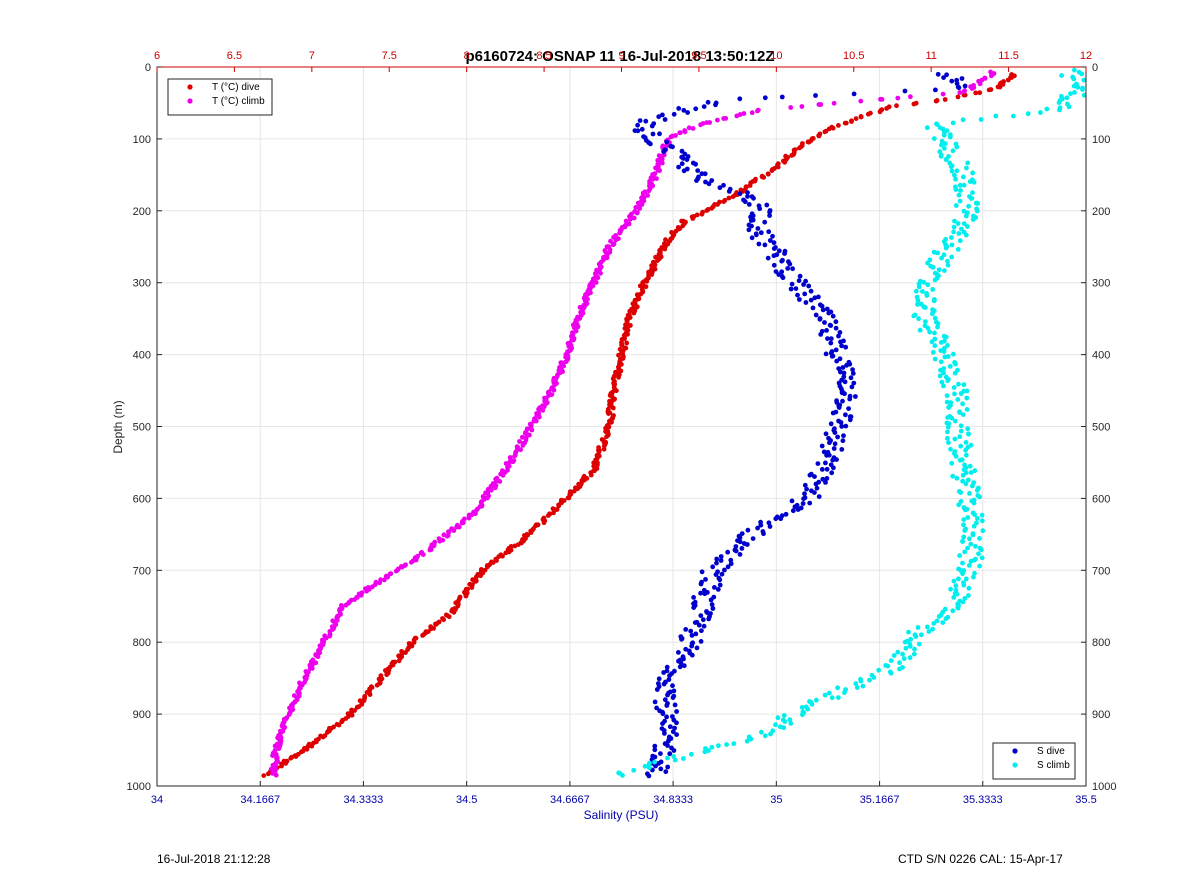  I want to click on legend-label: T (°C) climb, so click(238, 101).